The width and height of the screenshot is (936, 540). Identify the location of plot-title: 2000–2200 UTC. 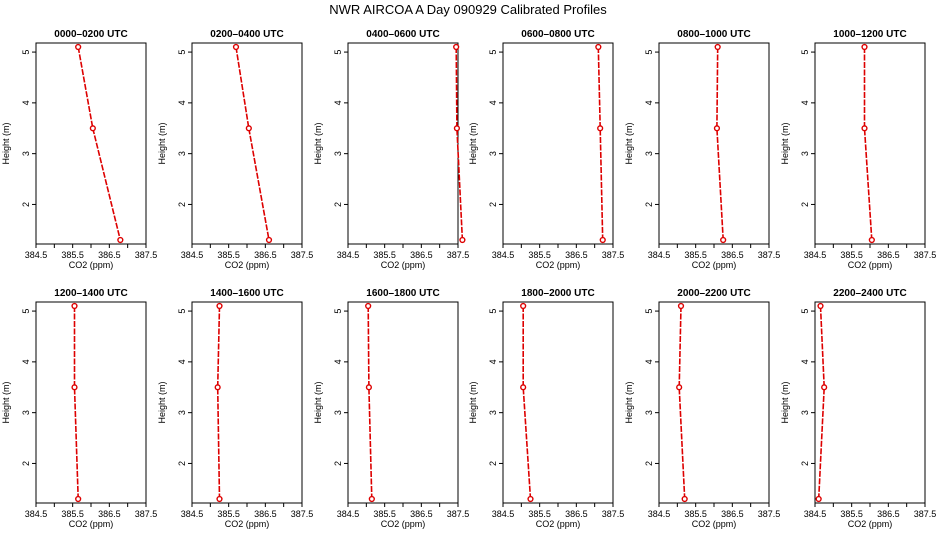
(713, 293).